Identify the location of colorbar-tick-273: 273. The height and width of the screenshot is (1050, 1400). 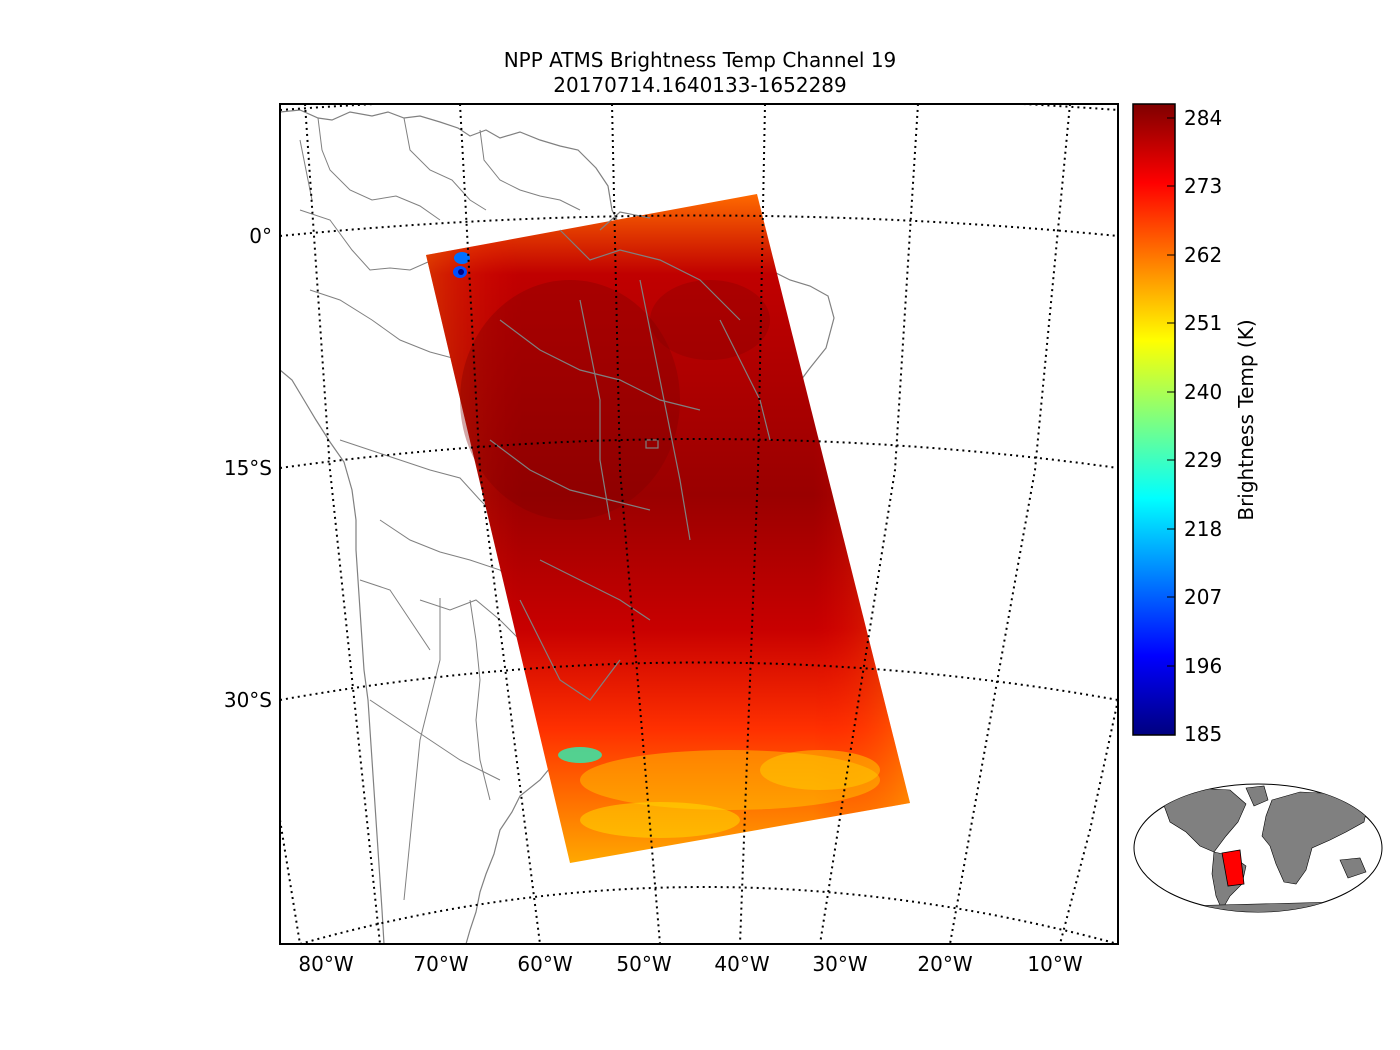
(1203, 186).